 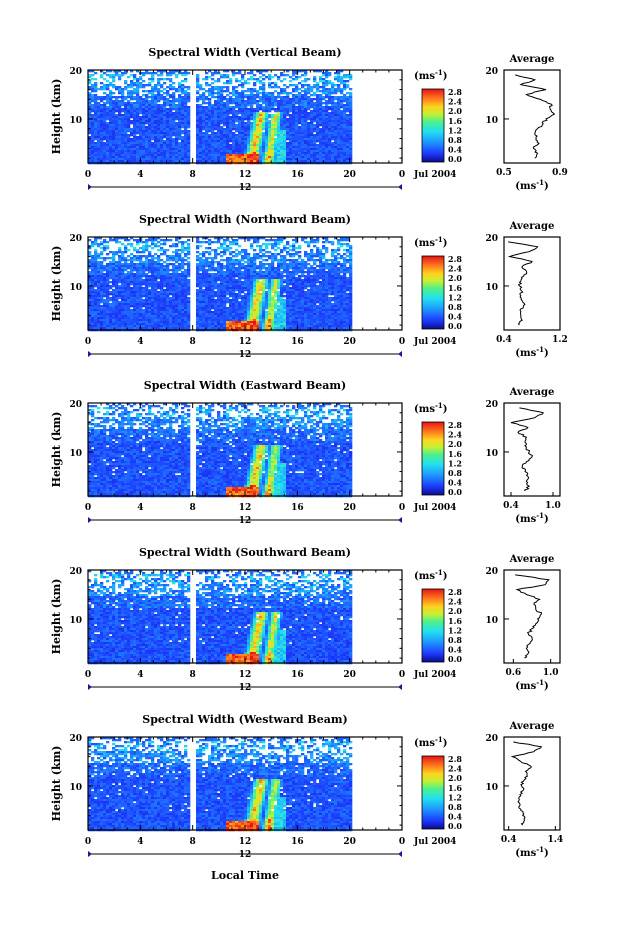 What do you see at coordinates (532, 116) in the screenshot?
I see `average-frame` at bounding box center [532, 116].